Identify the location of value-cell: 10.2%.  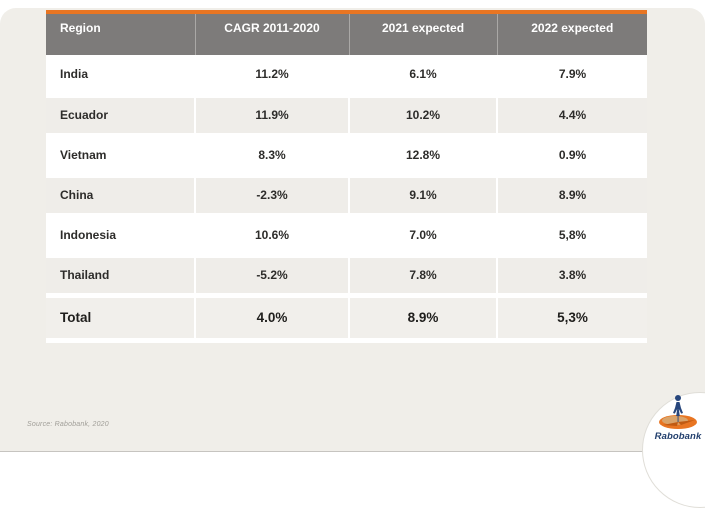
(422, 116).